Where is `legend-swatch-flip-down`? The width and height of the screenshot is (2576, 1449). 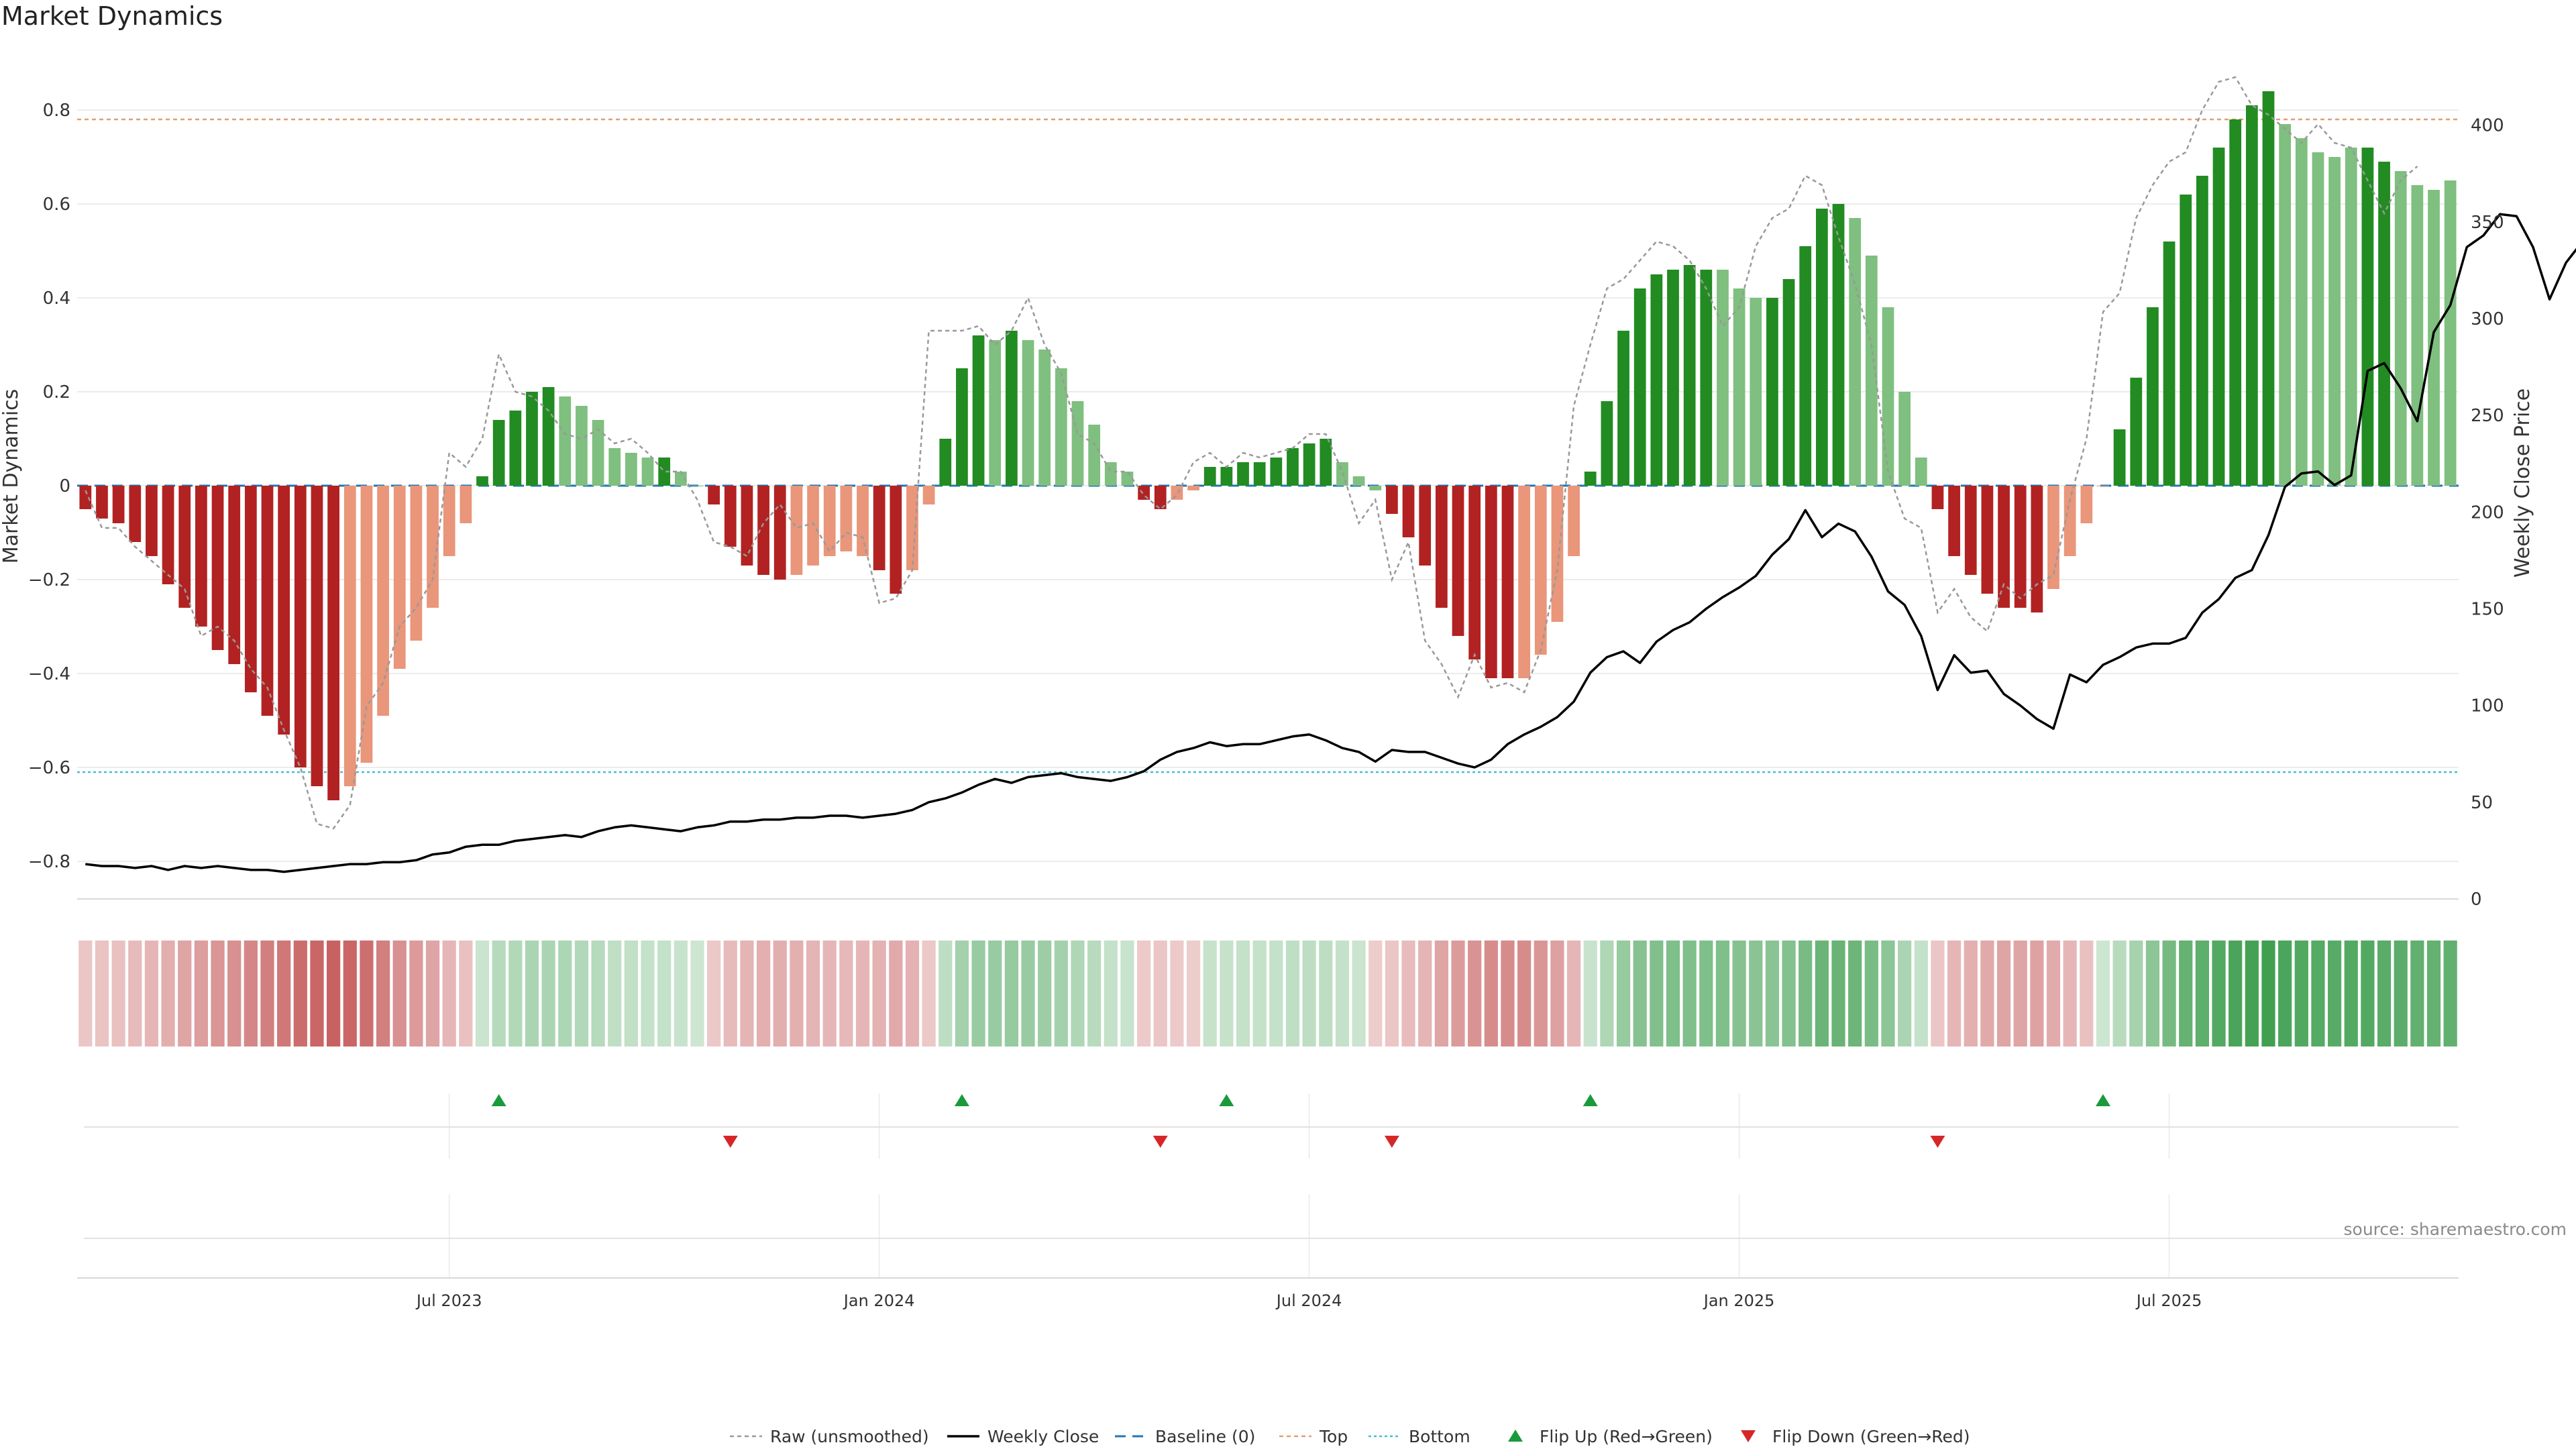
legend-swatch-flip-down is located at coordinates (1748, 1436).